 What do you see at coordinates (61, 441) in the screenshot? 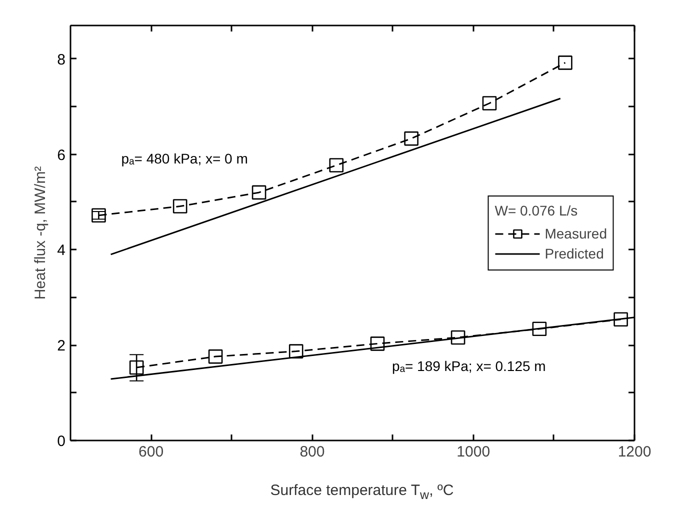
I see `y-tick-label: 0` at bounding box center [61, 441].